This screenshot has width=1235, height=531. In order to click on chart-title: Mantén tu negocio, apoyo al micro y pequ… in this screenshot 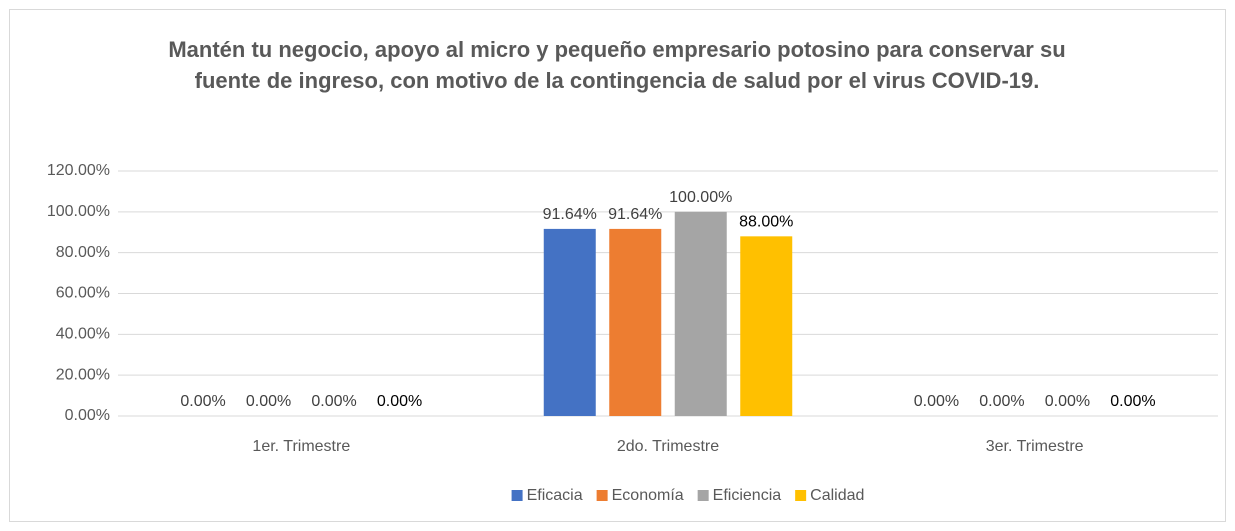, I will do `click(617, 65)`.